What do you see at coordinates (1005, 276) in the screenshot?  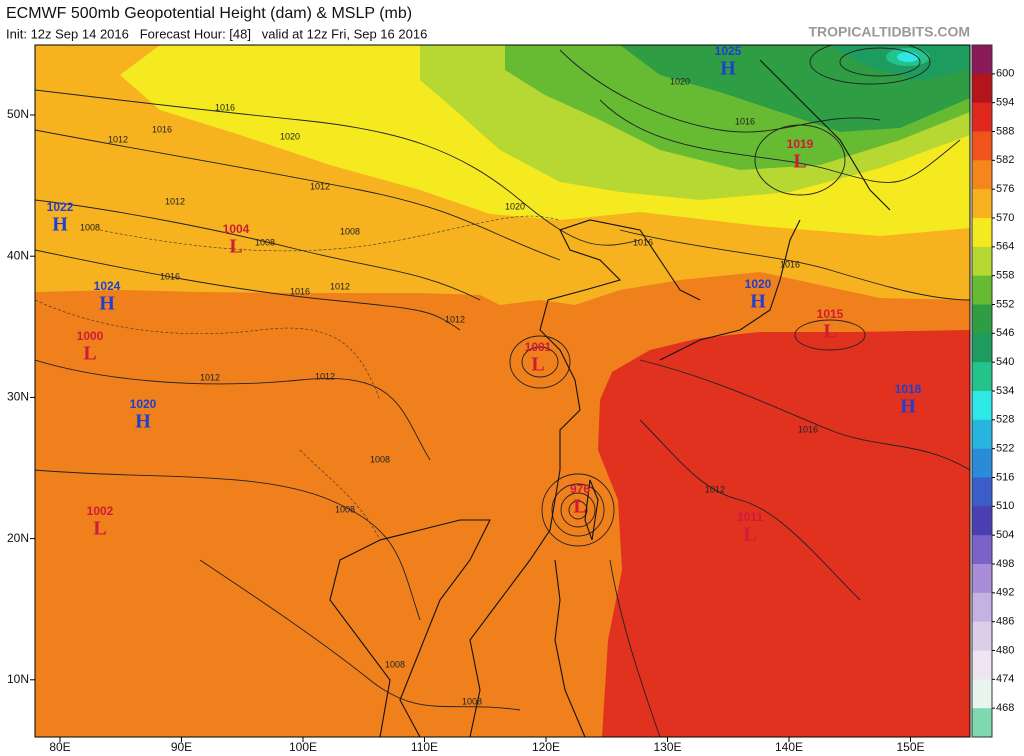 I see `colorbar-label: 558` at bounding box center [1005, 276].